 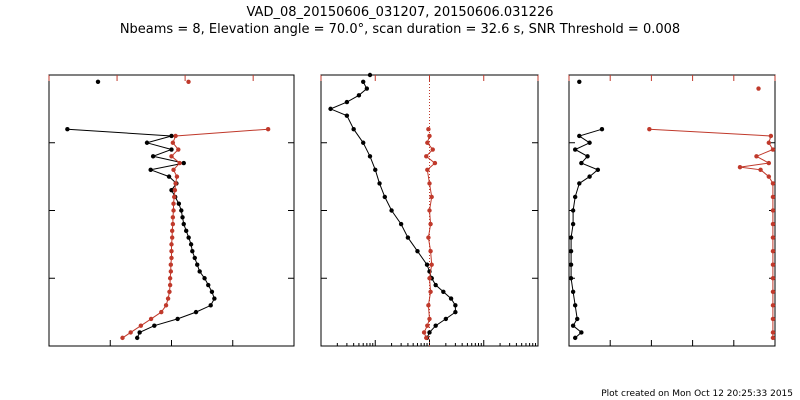 I want to click on series-residual, so click(x=586, y=210).